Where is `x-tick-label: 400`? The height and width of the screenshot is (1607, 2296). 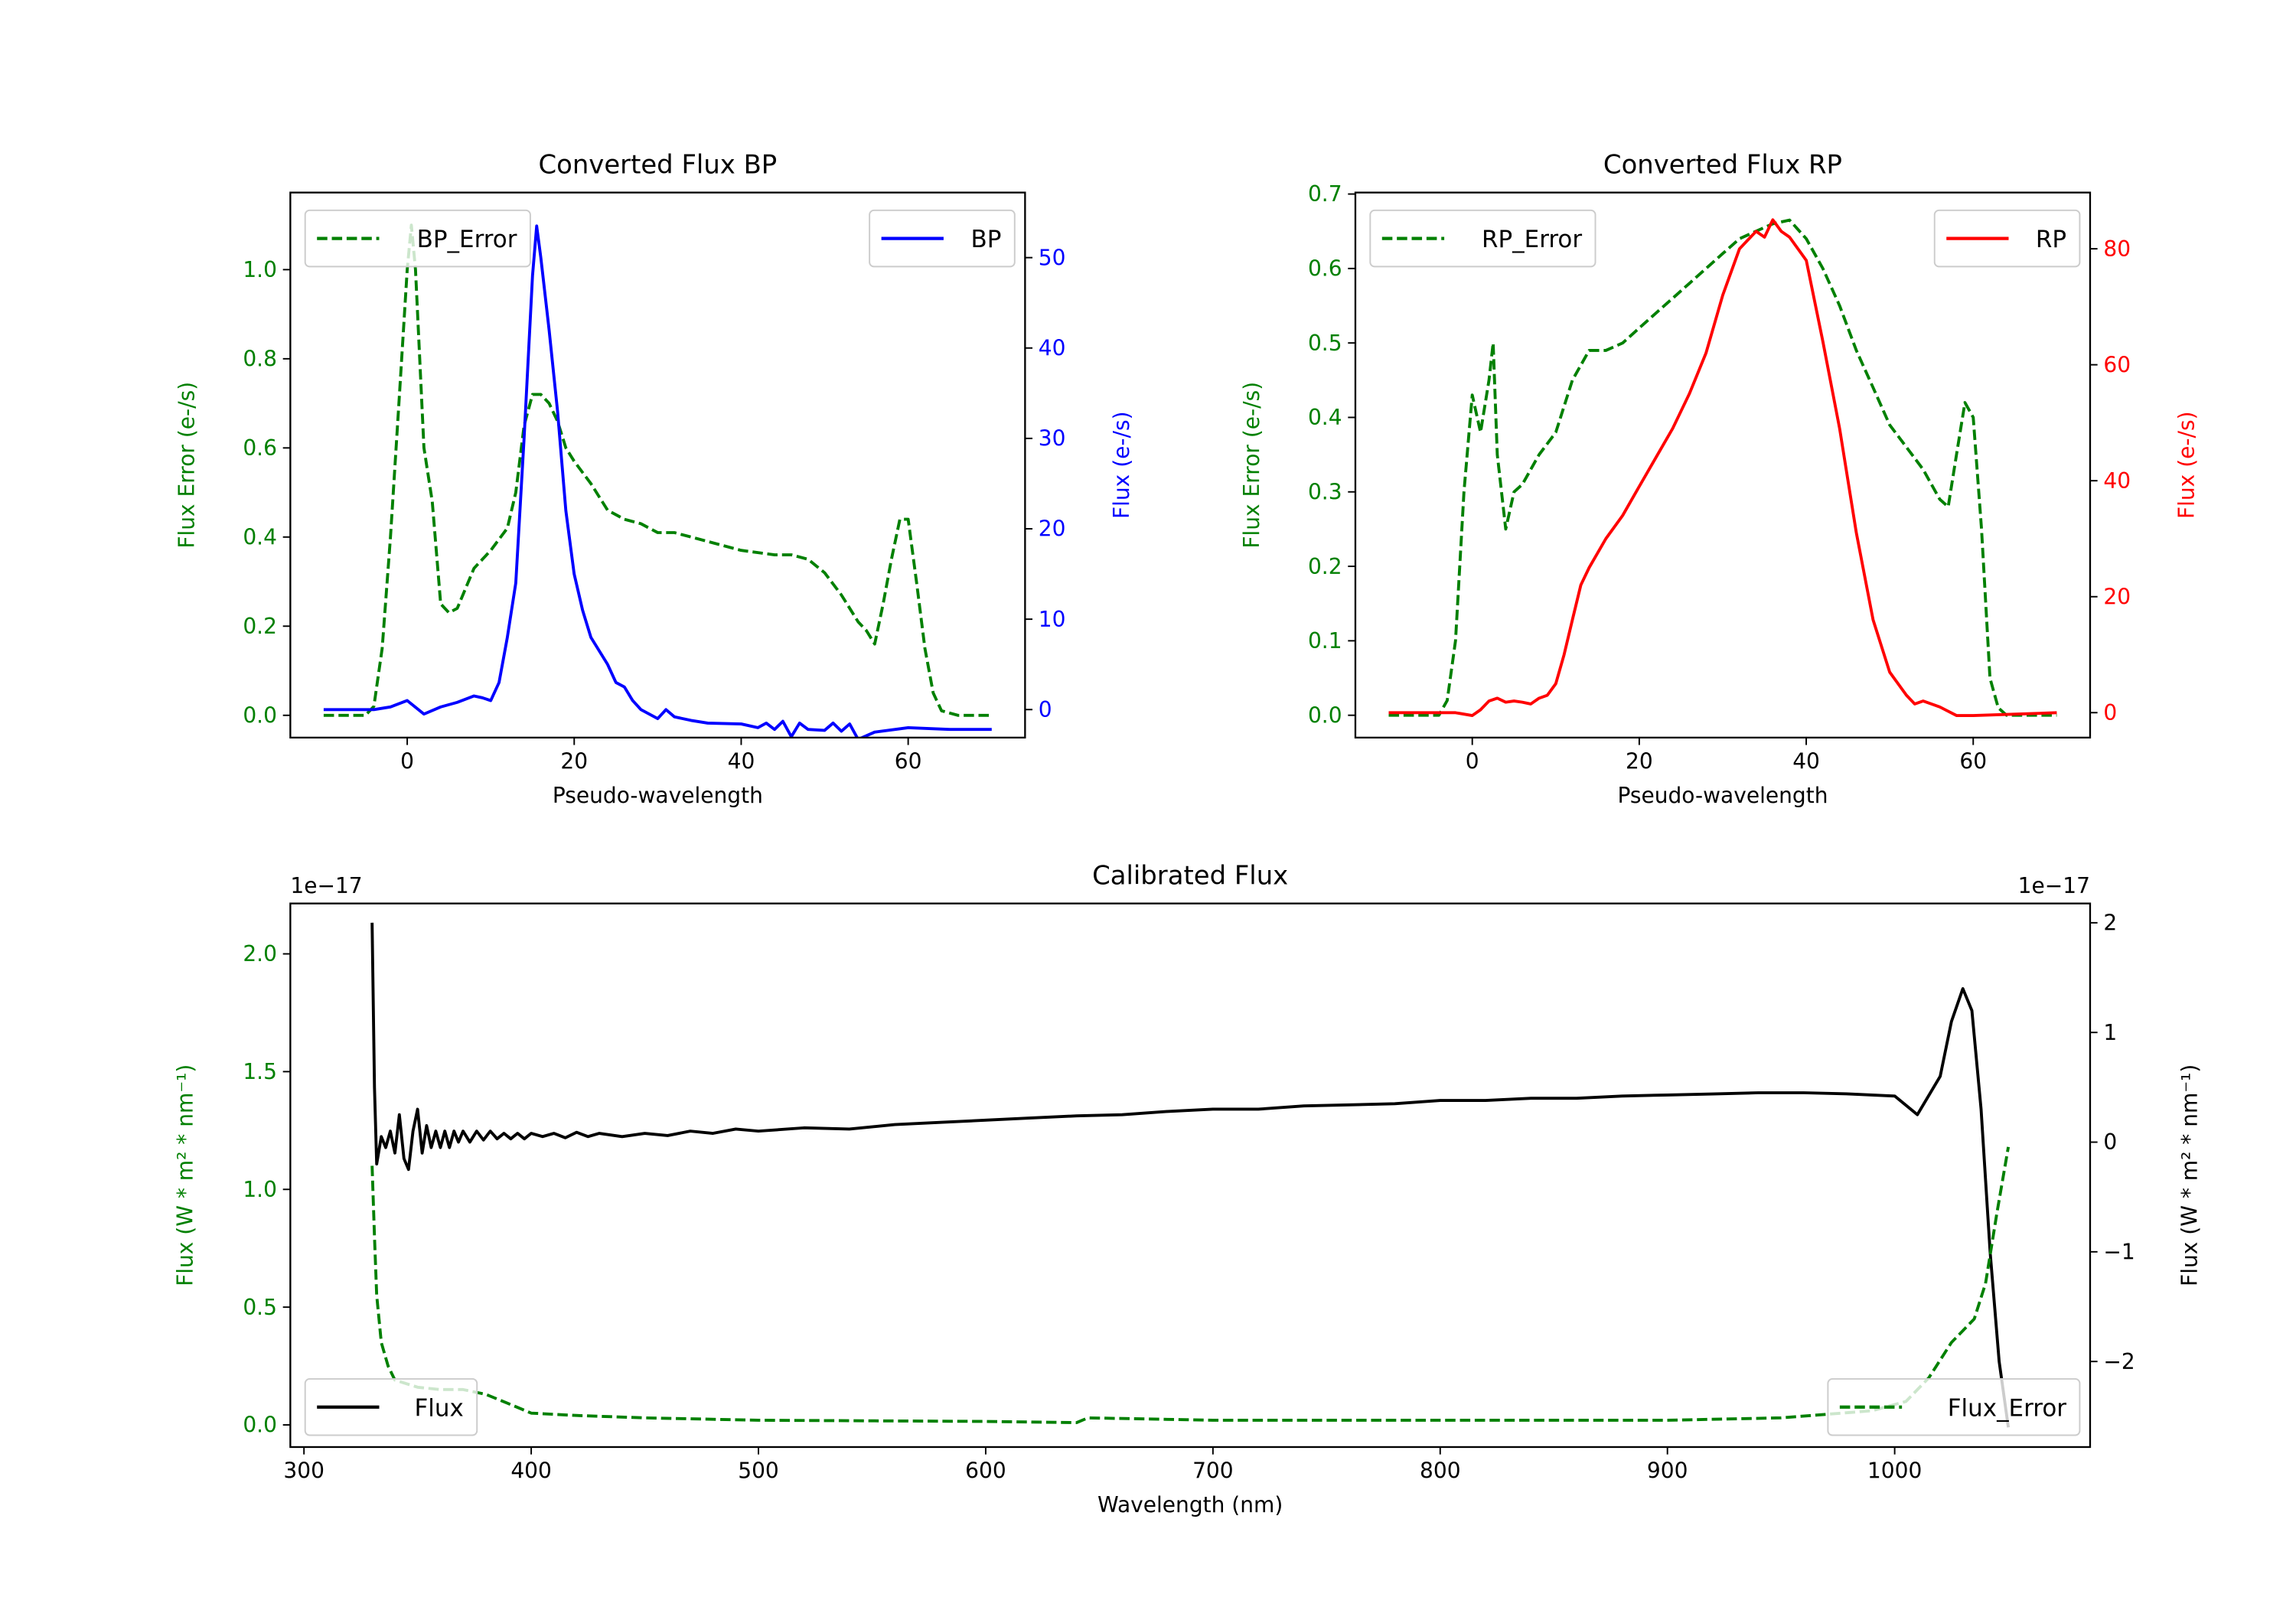 x-tick-label: 400 is located at coordinates (531, 1471).